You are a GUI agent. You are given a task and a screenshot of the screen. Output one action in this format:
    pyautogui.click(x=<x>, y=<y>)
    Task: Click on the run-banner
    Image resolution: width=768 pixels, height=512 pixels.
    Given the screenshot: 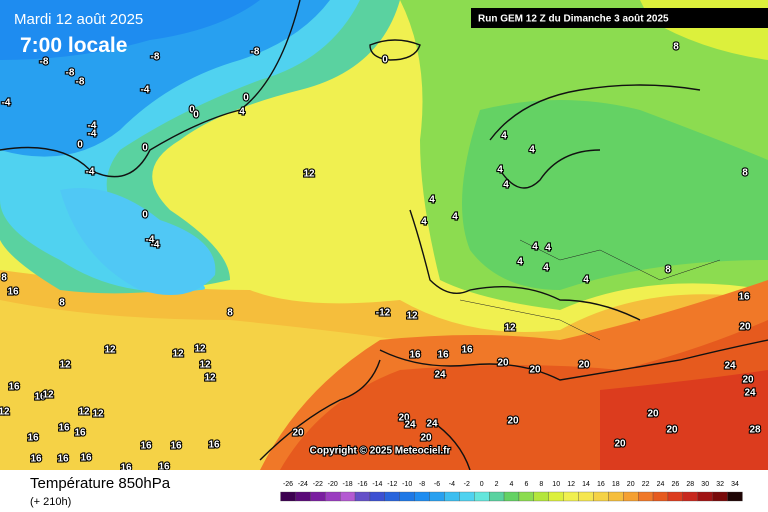 What is the action you would take?
    pyautogui.click(x=619, y=18)
    